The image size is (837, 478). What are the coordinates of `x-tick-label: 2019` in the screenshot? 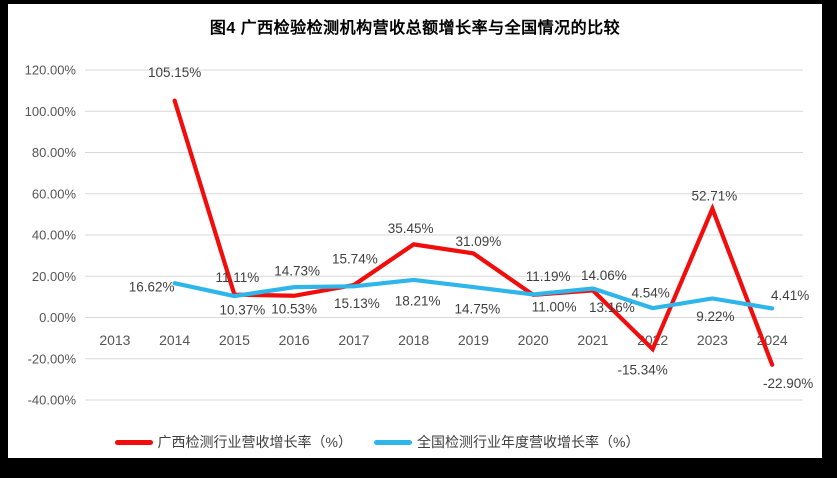 It's located at (473, 340).